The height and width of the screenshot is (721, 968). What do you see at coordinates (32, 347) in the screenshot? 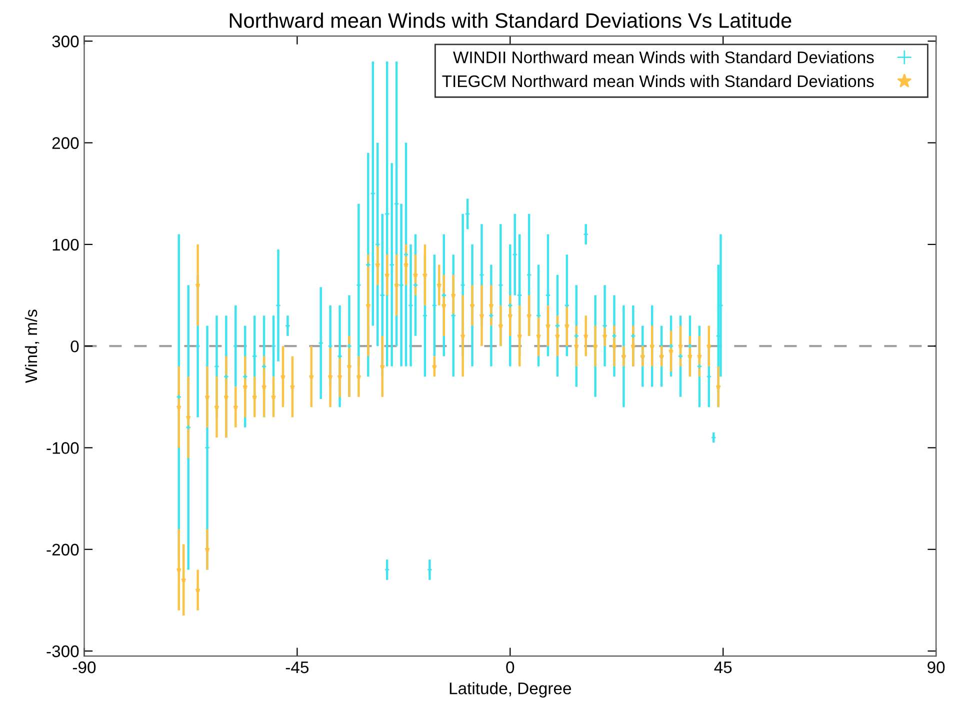
I see `y-axis-title: Wind, m/s` at bounding box center [32, 347].